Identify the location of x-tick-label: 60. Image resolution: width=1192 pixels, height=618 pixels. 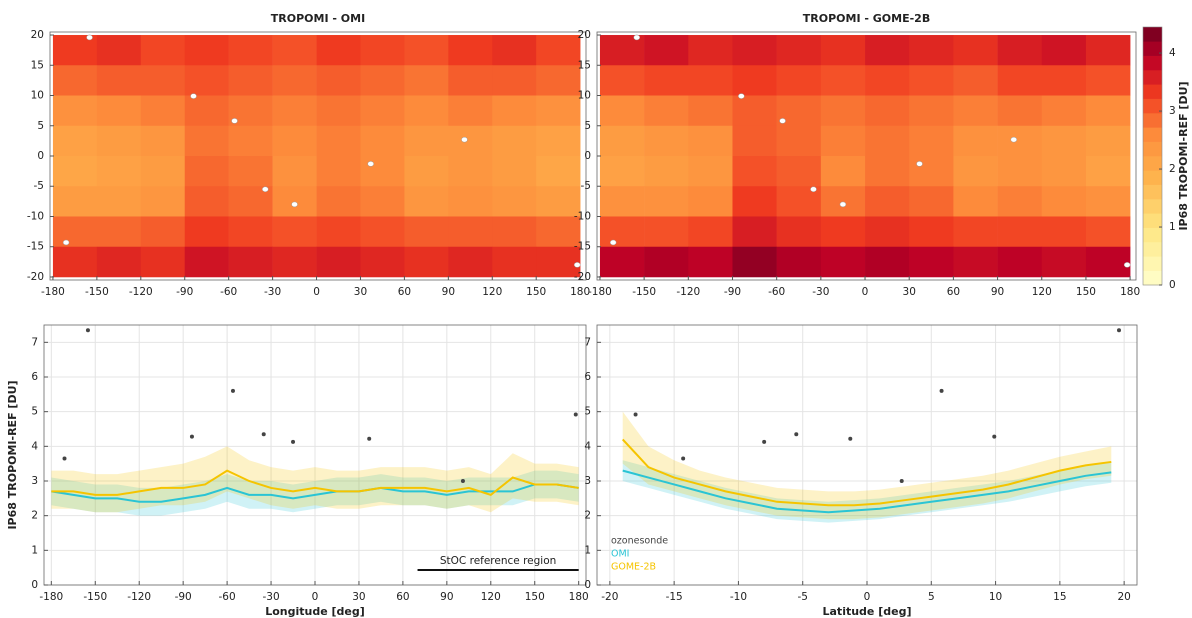
(953, 292).